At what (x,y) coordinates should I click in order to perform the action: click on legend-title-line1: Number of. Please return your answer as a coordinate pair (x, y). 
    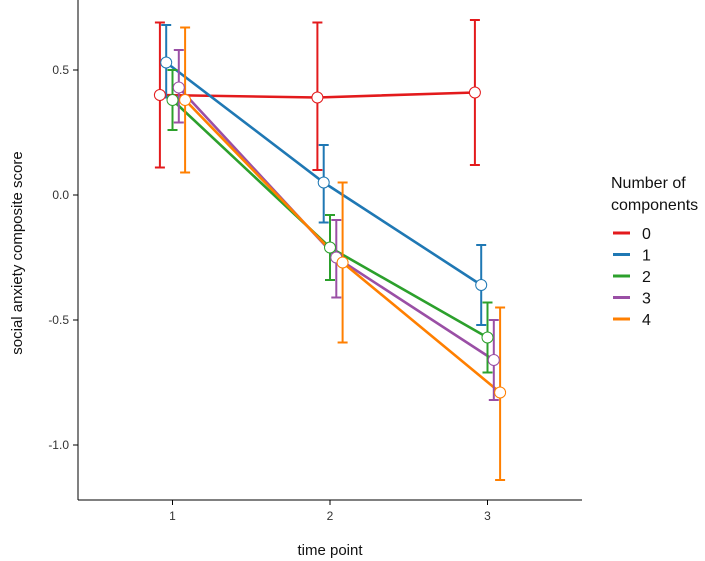
    Looking at the image, I should click on (648, 183).